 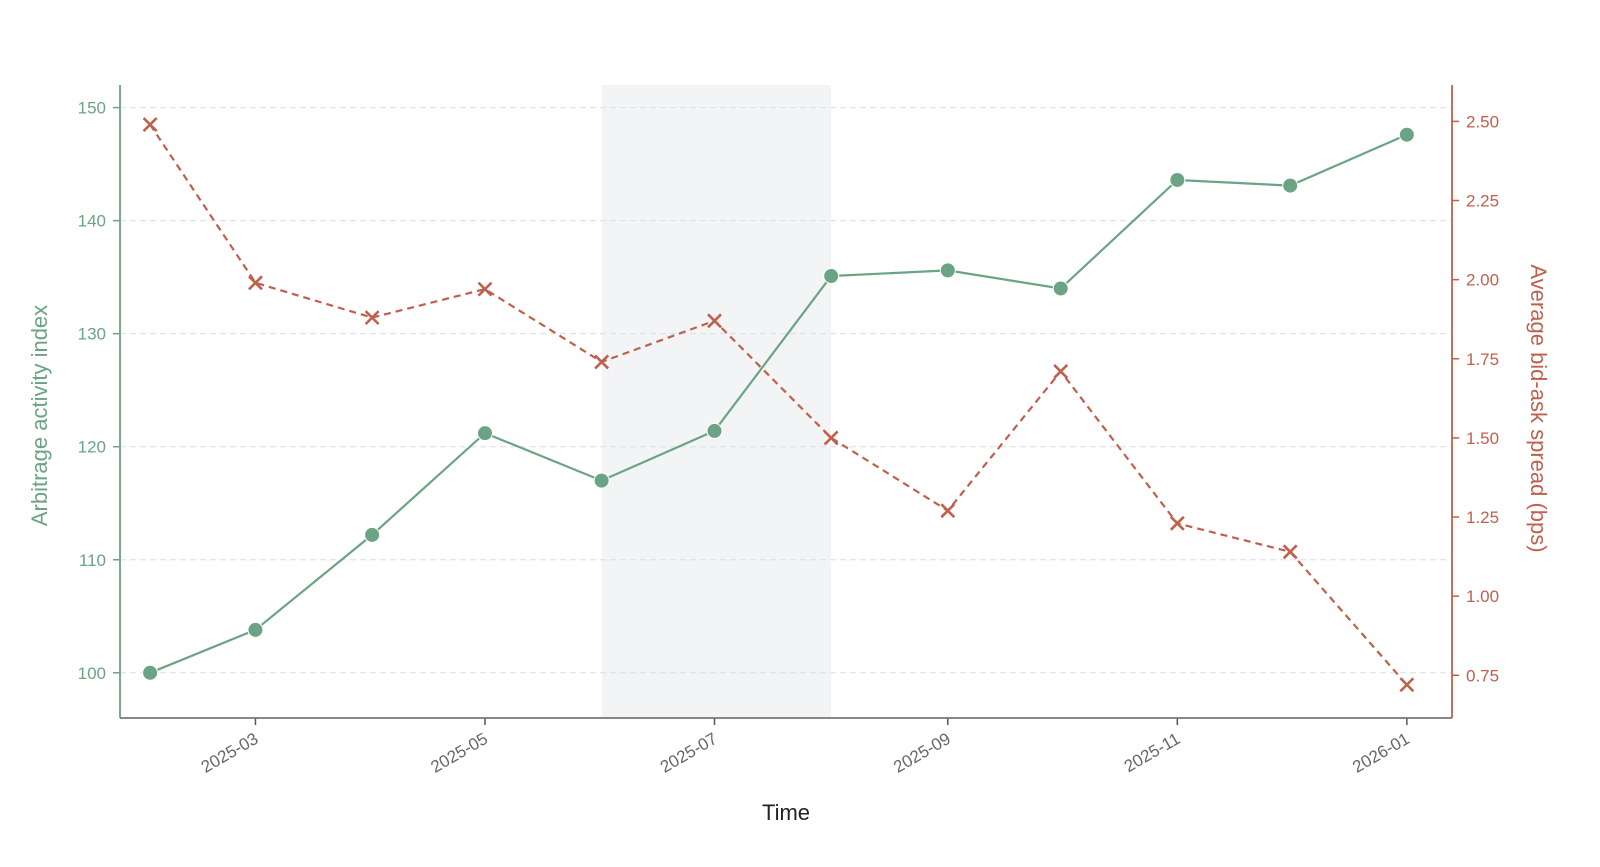 What do you see at coordinates (459, 753) in the screenshot?
I see `x-tick-label: 2025-05` at bounding box center [459, 753].